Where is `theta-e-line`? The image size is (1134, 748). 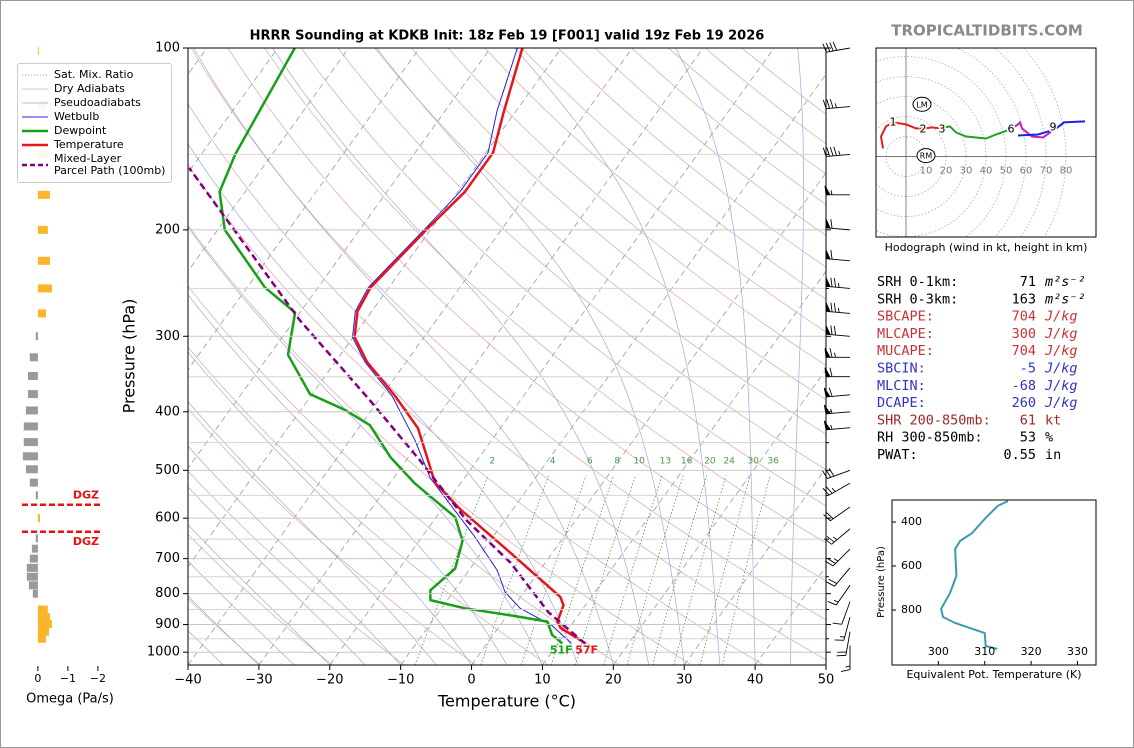 theta-e-line is located at coordinates (974, 575).